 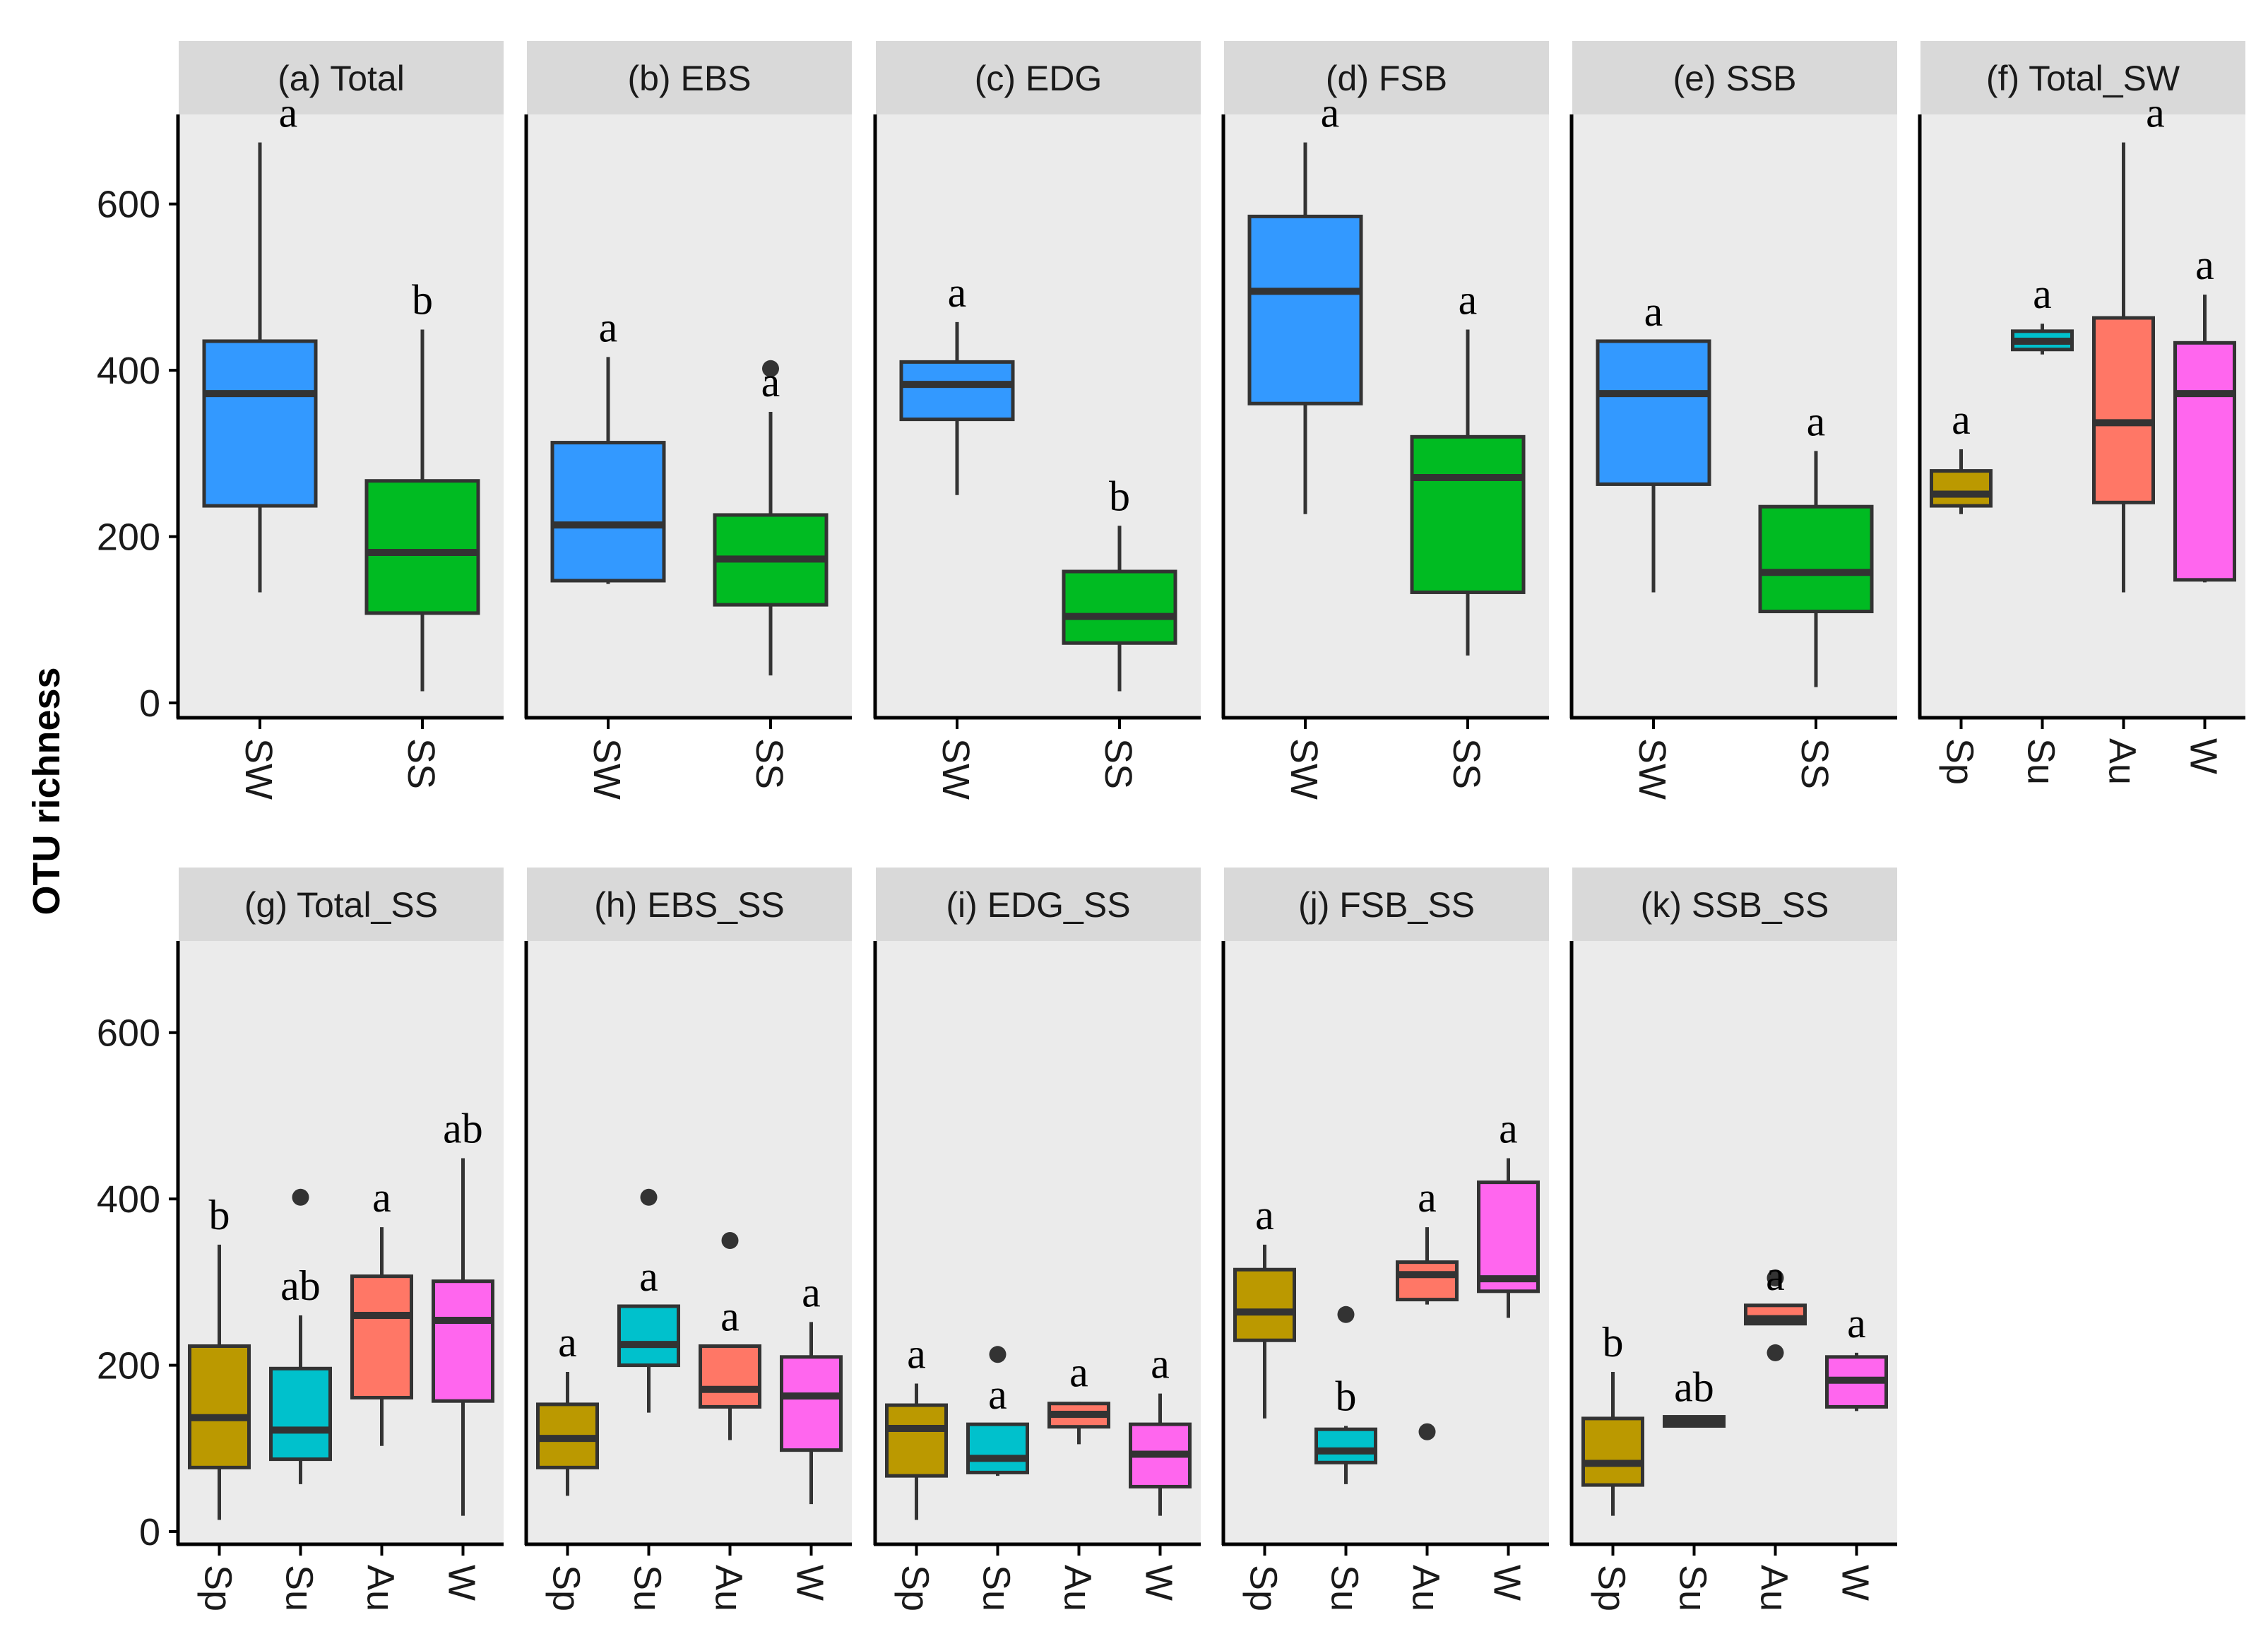 I want to click on strip-title: (k) SSB_SS, so click(x=1735, y=905).